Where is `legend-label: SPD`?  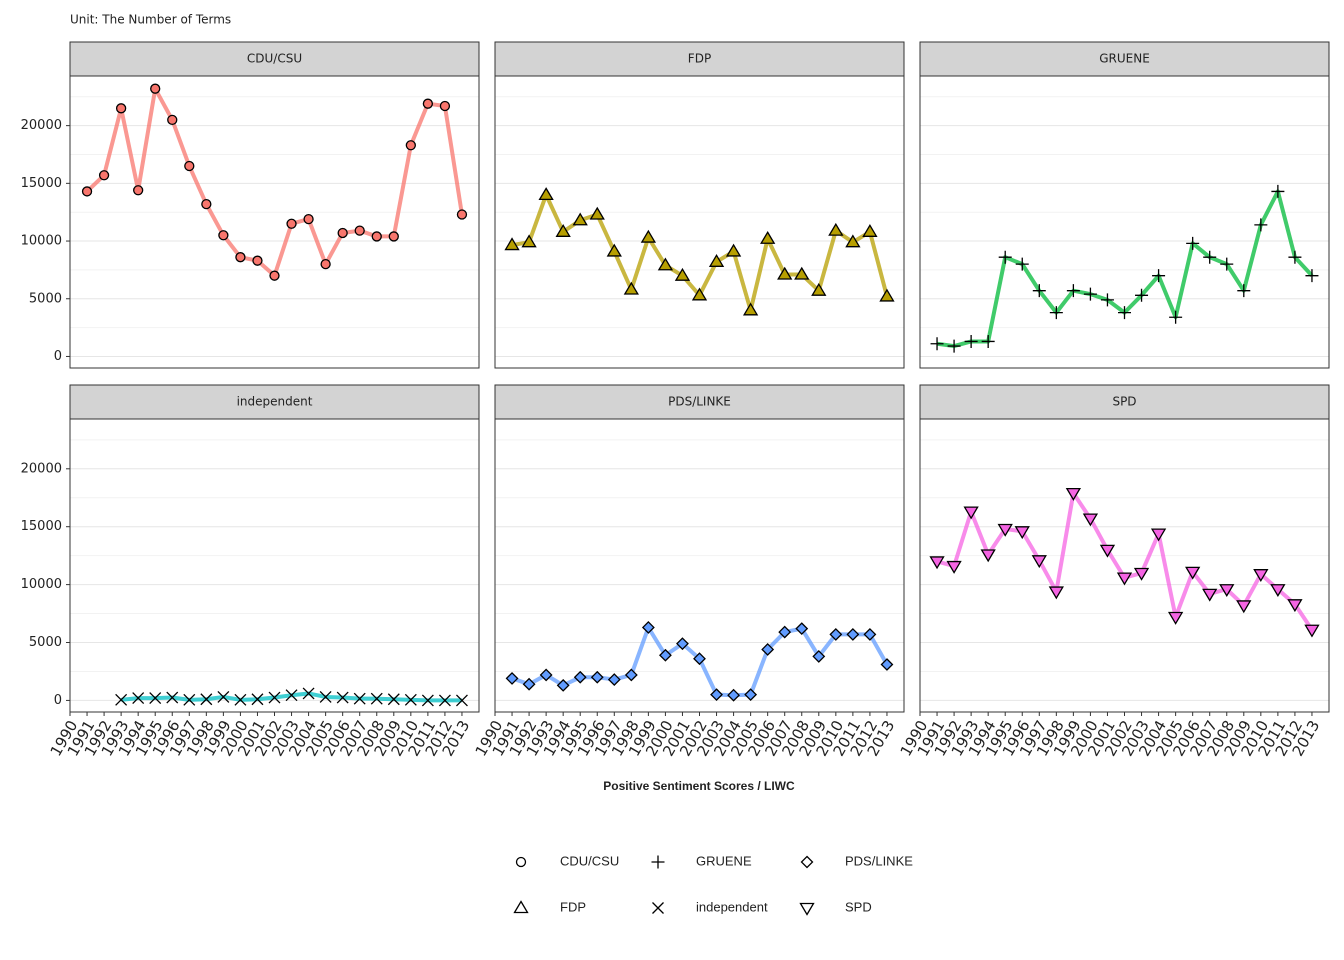 legend-label: SPD is located at coordinates (858, 906).